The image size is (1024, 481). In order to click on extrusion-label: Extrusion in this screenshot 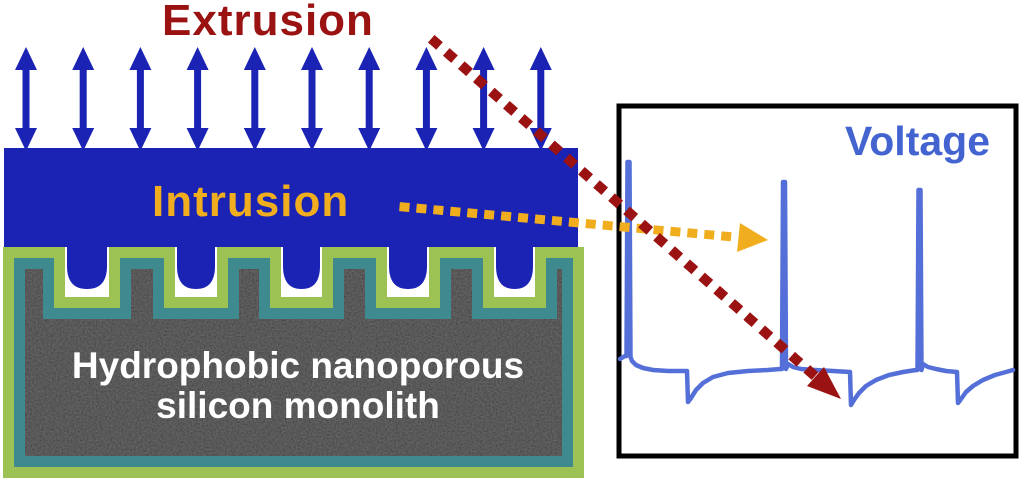, I will do `click(268, 22)`.